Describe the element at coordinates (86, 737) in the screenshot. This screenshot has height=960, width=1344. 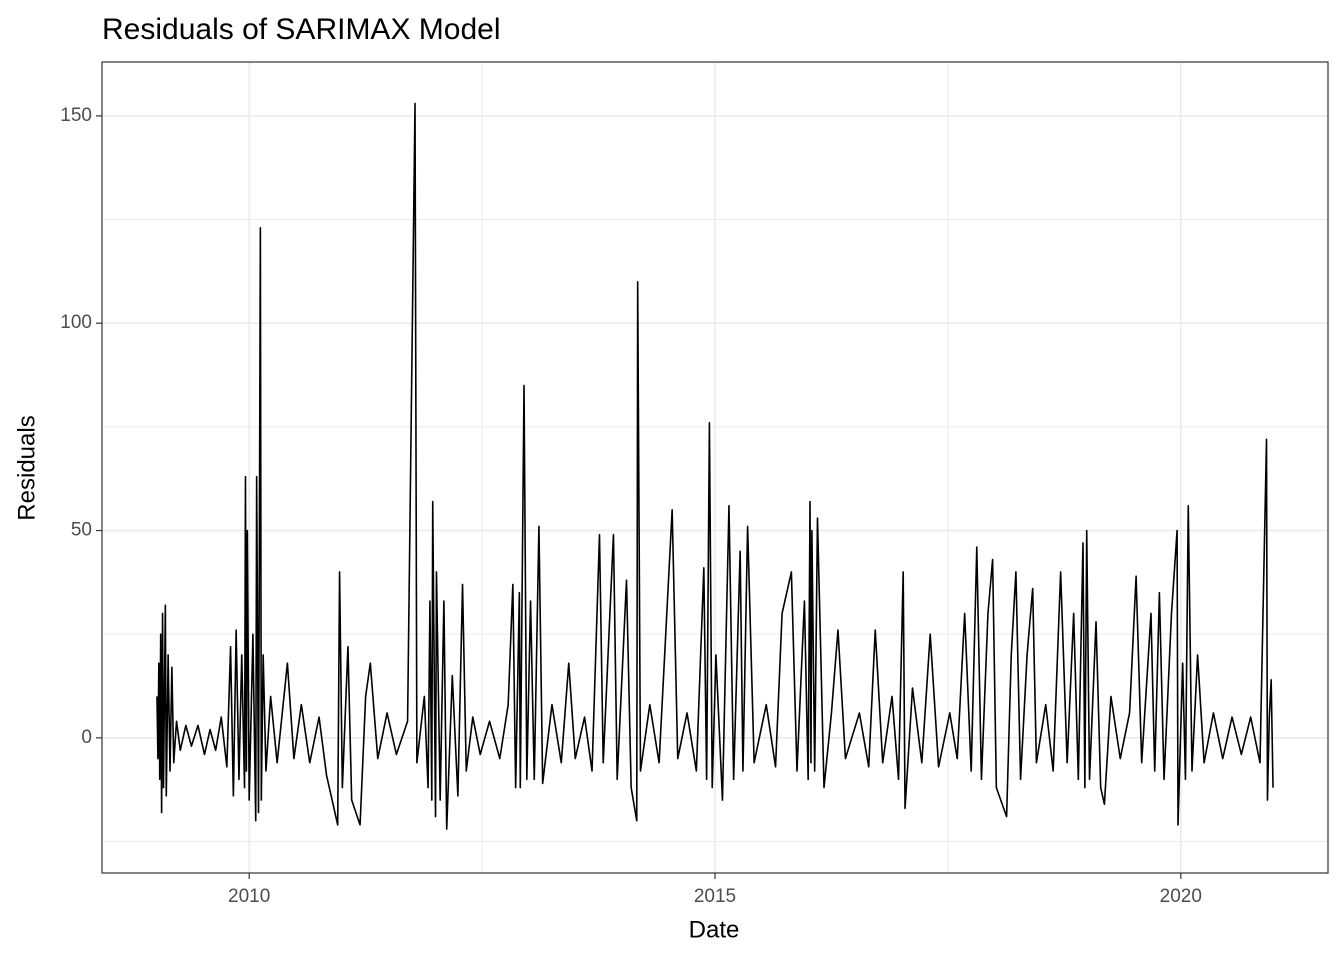
I see `y-tick-label: 0` at that location.